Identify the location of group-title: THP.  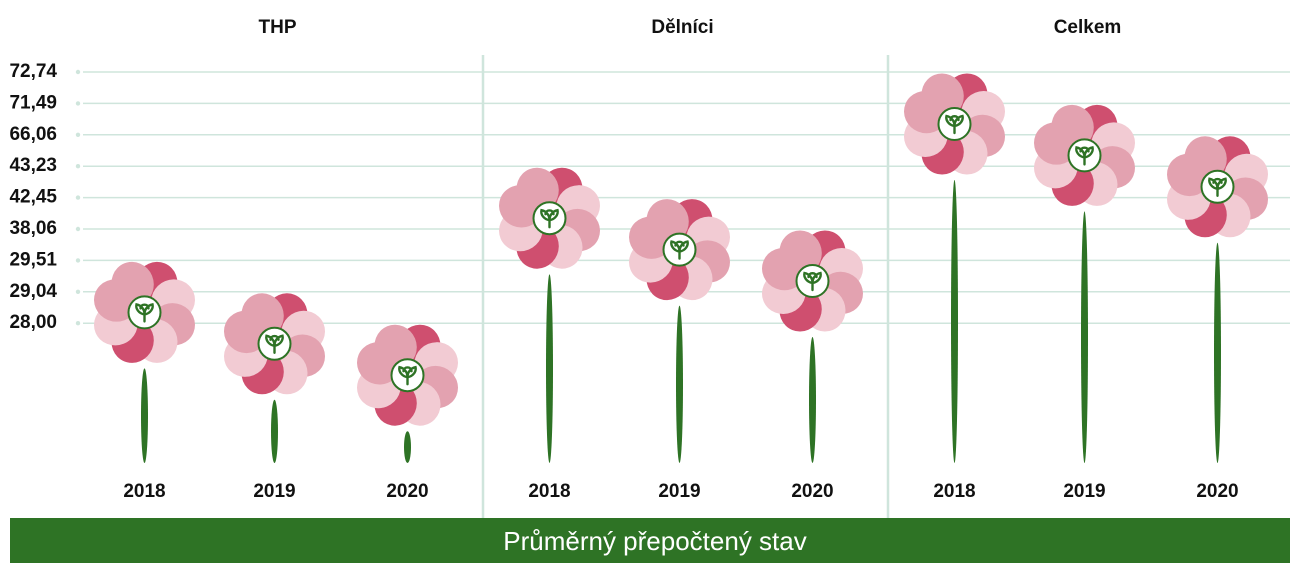
(278, 27).